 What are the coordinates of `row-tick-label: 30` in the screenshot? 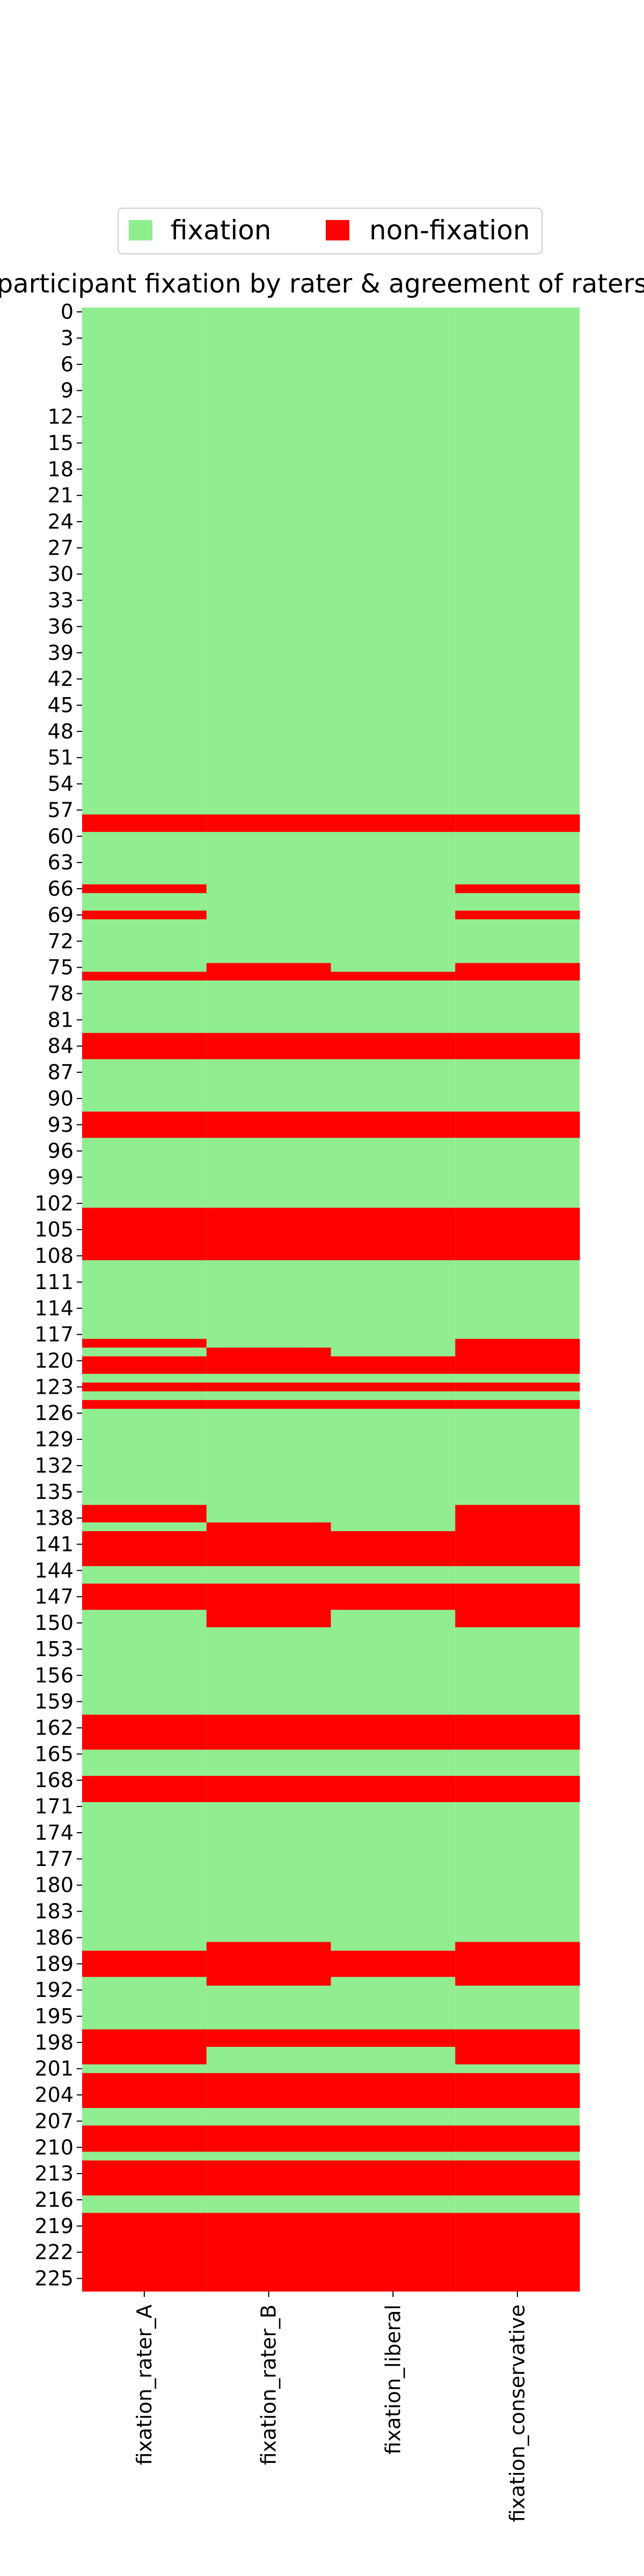 It's located at (61, 574).